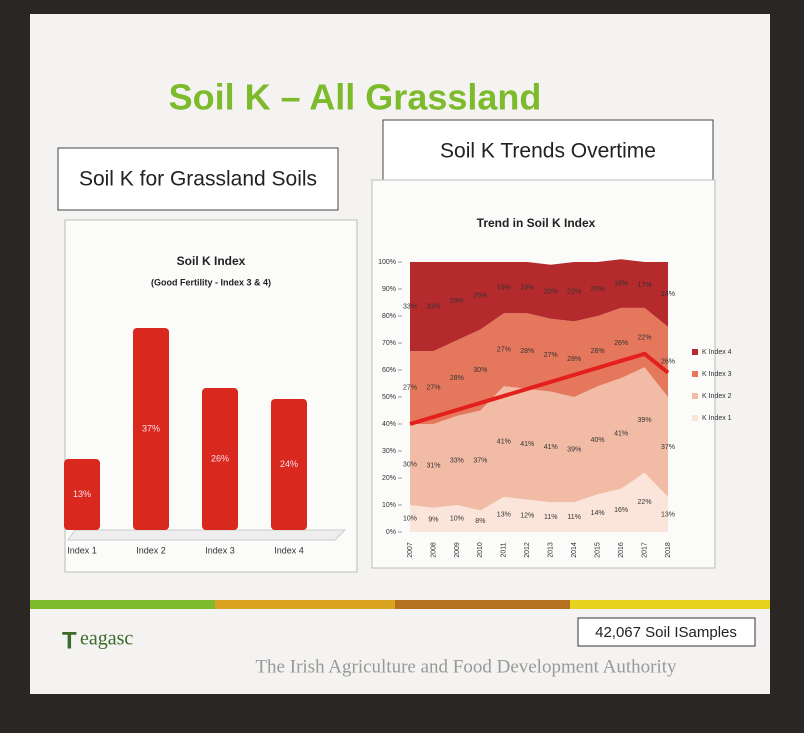 The image size is (804, 733). I want to click on logo: eagasc, so click(106, 639).